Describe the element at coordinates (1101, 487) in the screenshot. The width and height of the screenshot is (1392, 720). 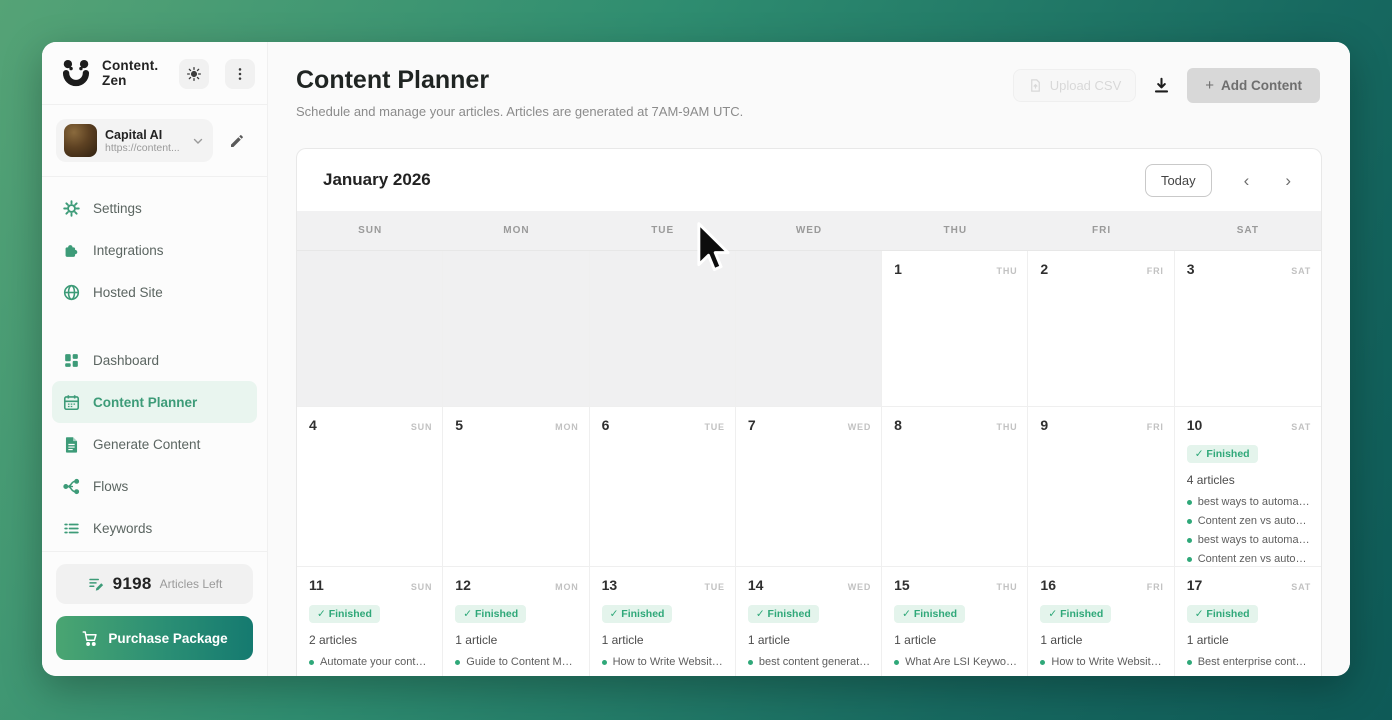
I see `calendar-day-cell-9: 9 FRI` at that location.